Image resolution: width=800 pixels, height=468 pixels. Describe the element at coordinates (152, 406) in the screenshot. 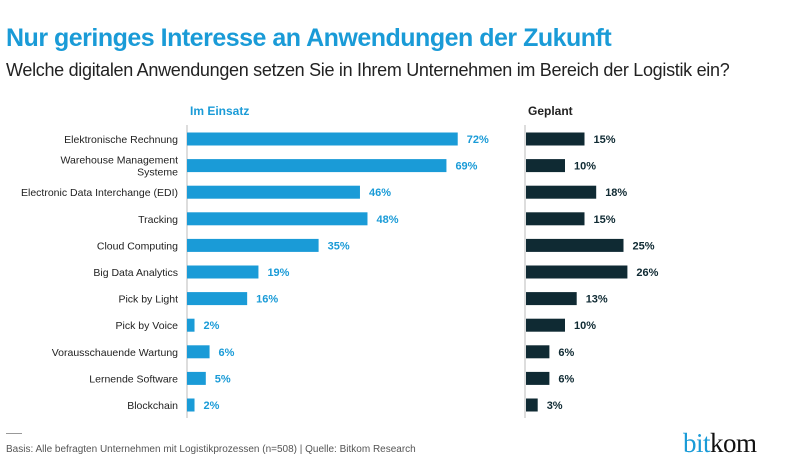

I see `category-label: Blockchain` at that location.